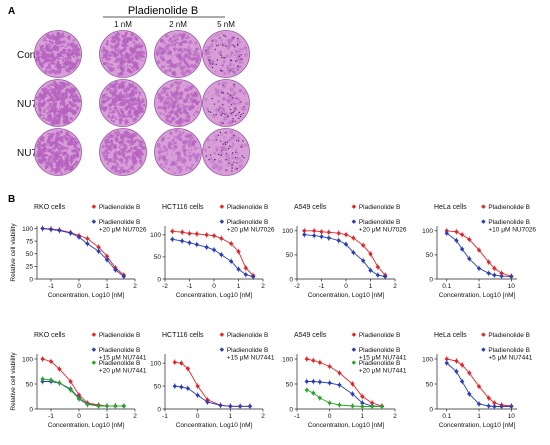 This screenshot has height=445, width=550. What do you see at coordinates (345, 253) in the screenshot?
I see `series-line` at bounding box center [345, 253].